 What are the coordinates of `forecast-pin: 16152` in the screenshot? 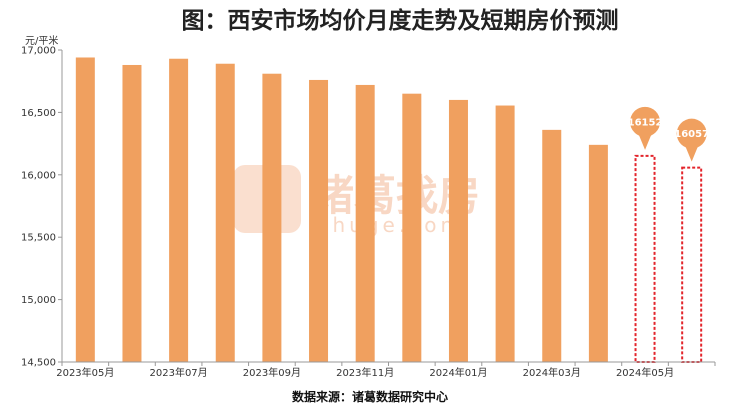 It's located at (645, 128).